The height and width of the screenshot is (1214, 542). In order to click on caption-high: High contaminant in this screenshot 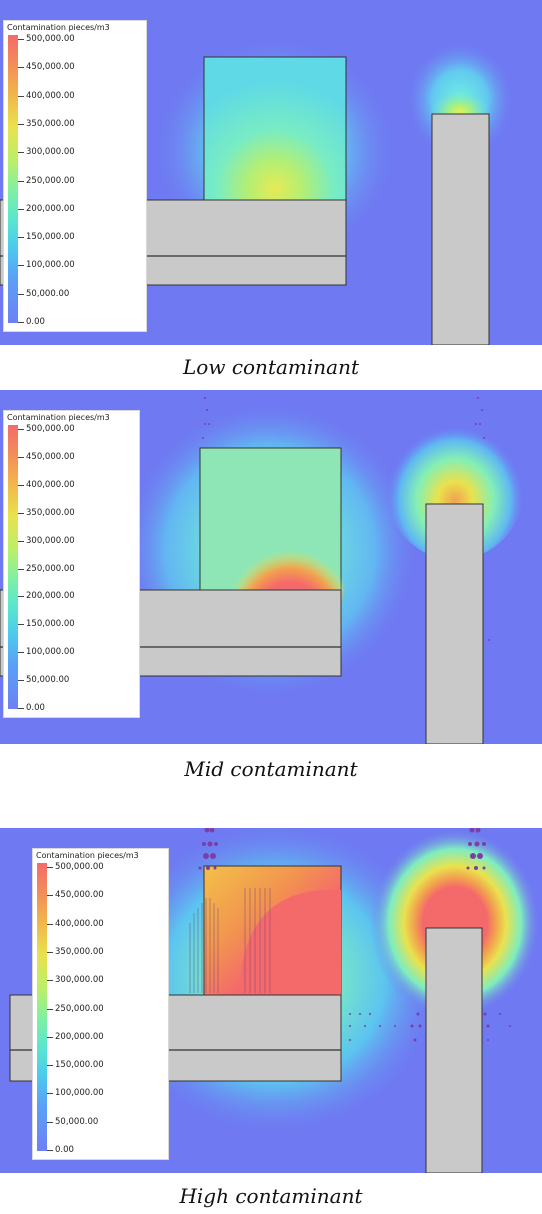, I will do `click(271, 1196)`.